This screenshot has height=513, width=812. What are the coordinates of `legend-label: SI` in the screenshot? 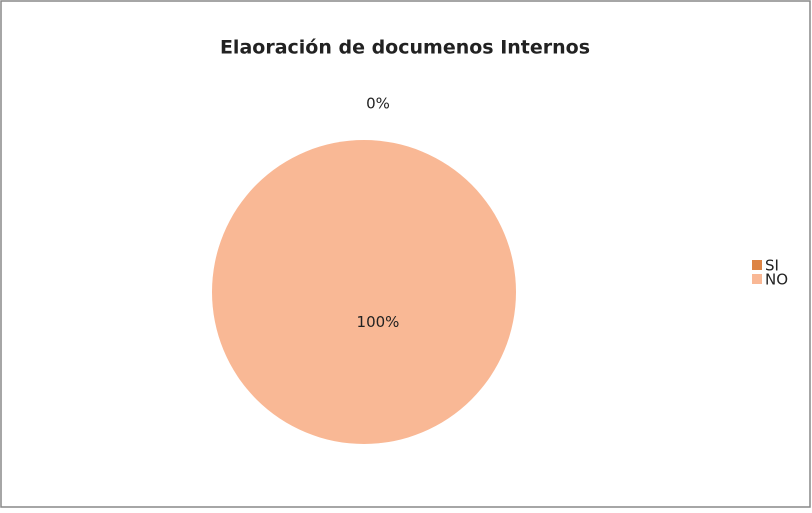 It's located at (772, 266).